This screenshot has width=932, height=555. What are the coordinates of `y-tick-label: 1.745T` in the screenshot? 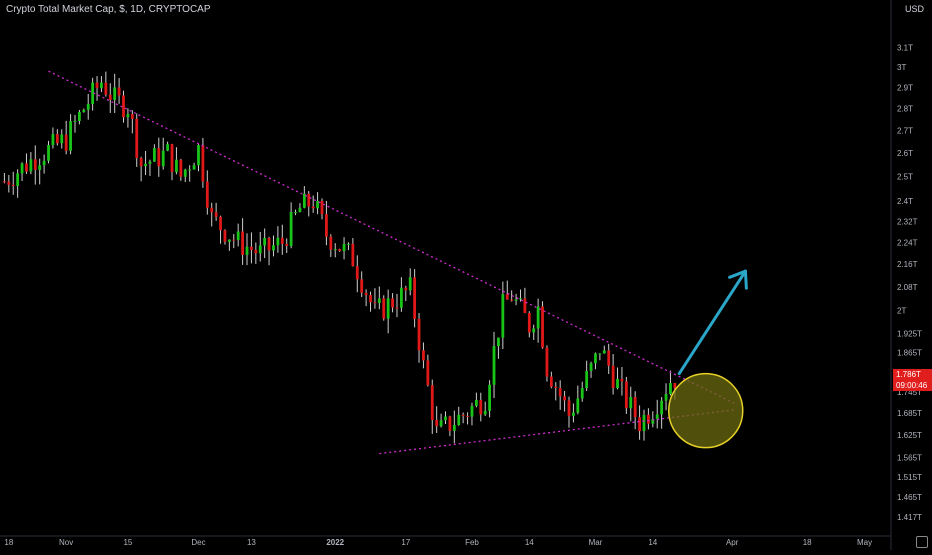 It's located at (909, 392).